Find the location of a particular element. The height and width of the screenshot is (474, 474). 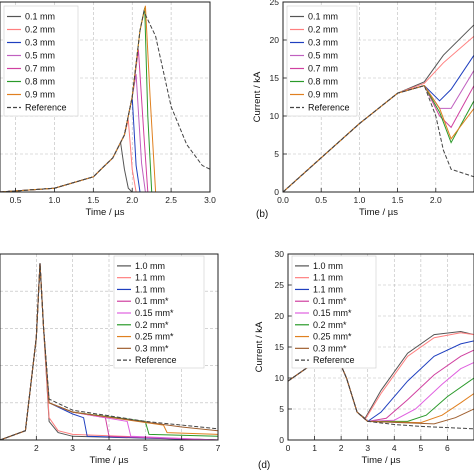

panel-label: (d) is located at coordinates (264, 465).